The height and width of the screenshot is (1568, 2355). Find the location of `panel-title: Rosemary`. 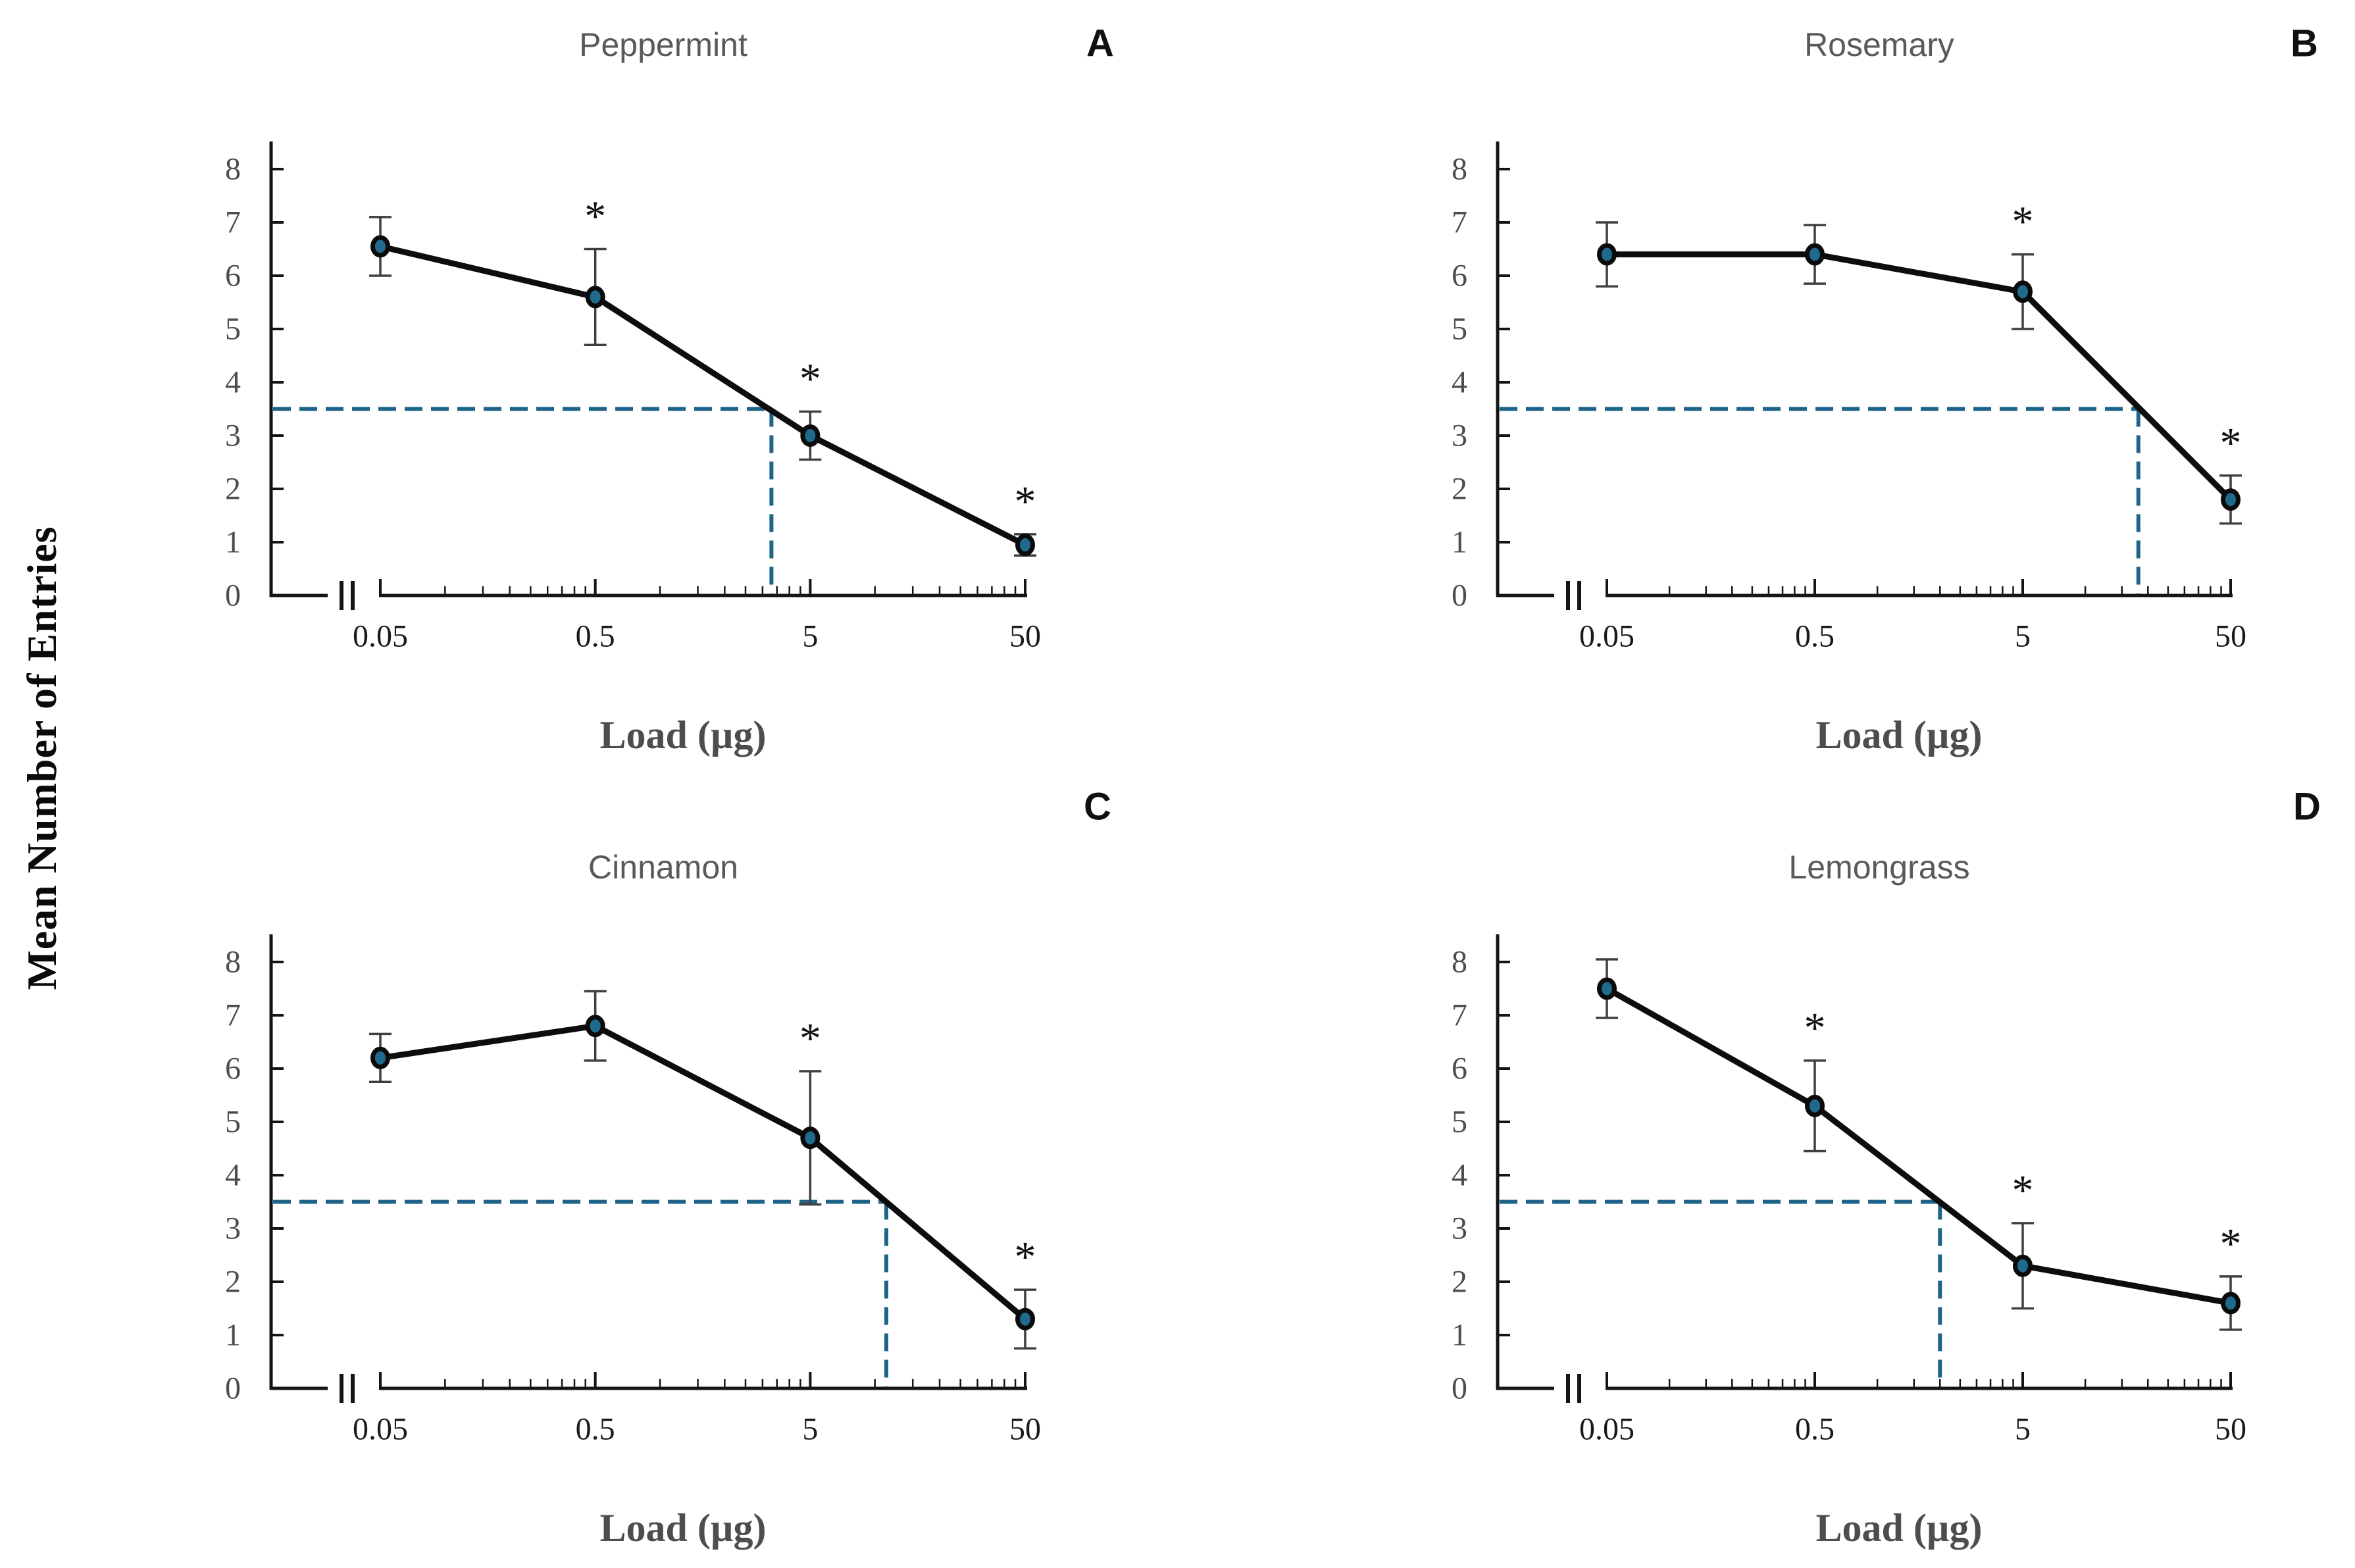

panel-title: Rosemary is located at coordinates (1879, 44).